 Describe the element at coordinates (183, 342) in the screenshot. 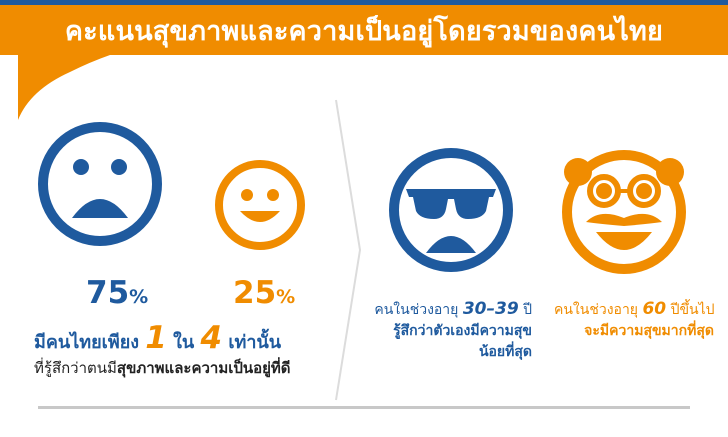

I see `summary-mid: ใน` at that location.